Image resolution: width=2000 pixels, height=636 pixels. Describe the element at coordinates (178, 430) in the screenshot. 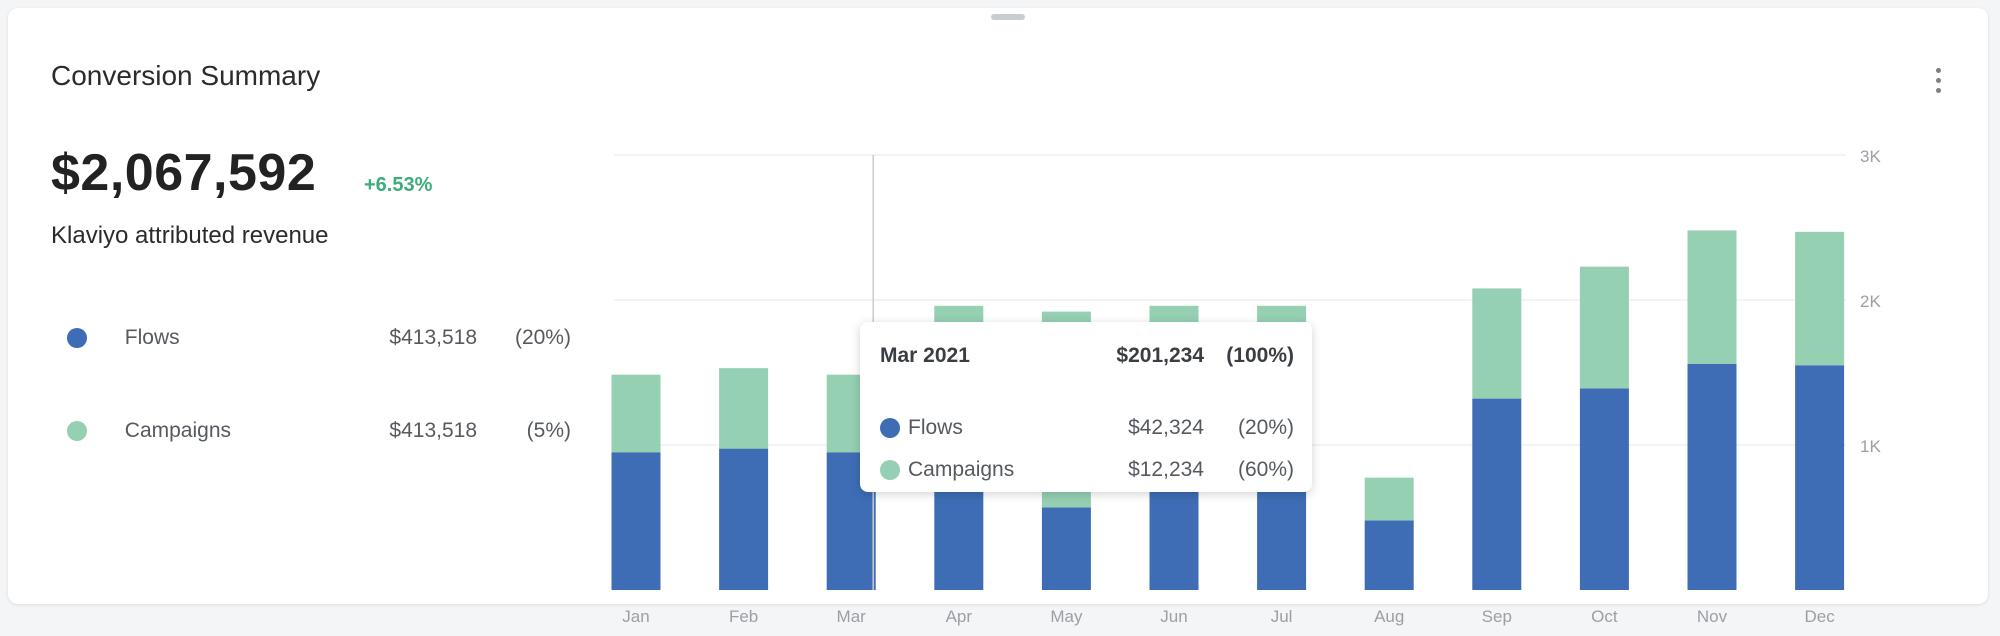

I see `legend-label: Campaigns` at that location.